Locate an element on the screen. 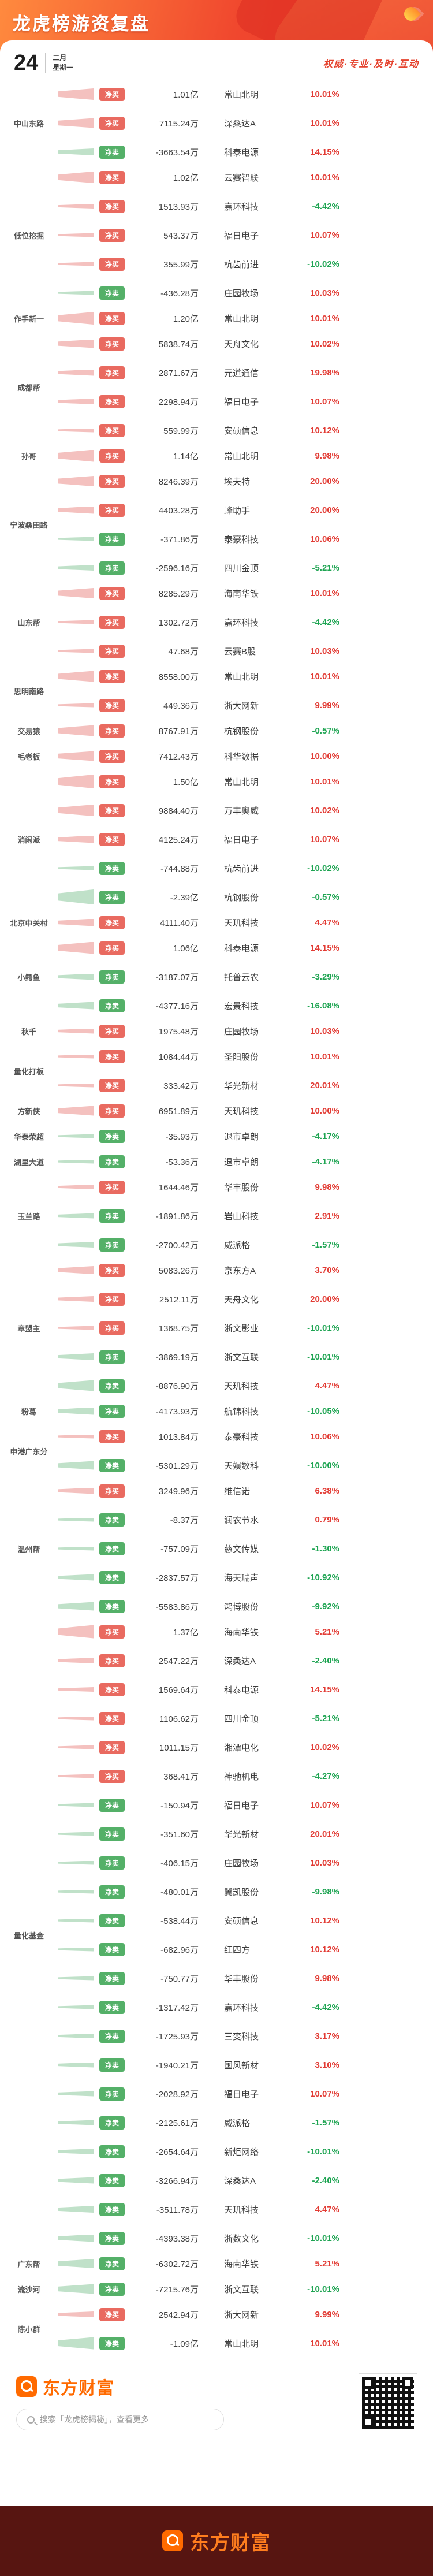 The width and height of the screenshot is (433, 2576). amount: -744.88万 is located at coordinates (179, 868).